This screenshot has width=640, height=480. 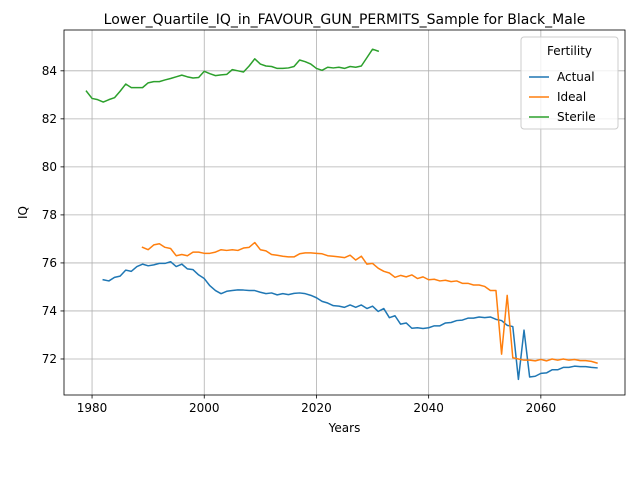 I want to click on y-tick-label: 72, so click(x=49, y=359).